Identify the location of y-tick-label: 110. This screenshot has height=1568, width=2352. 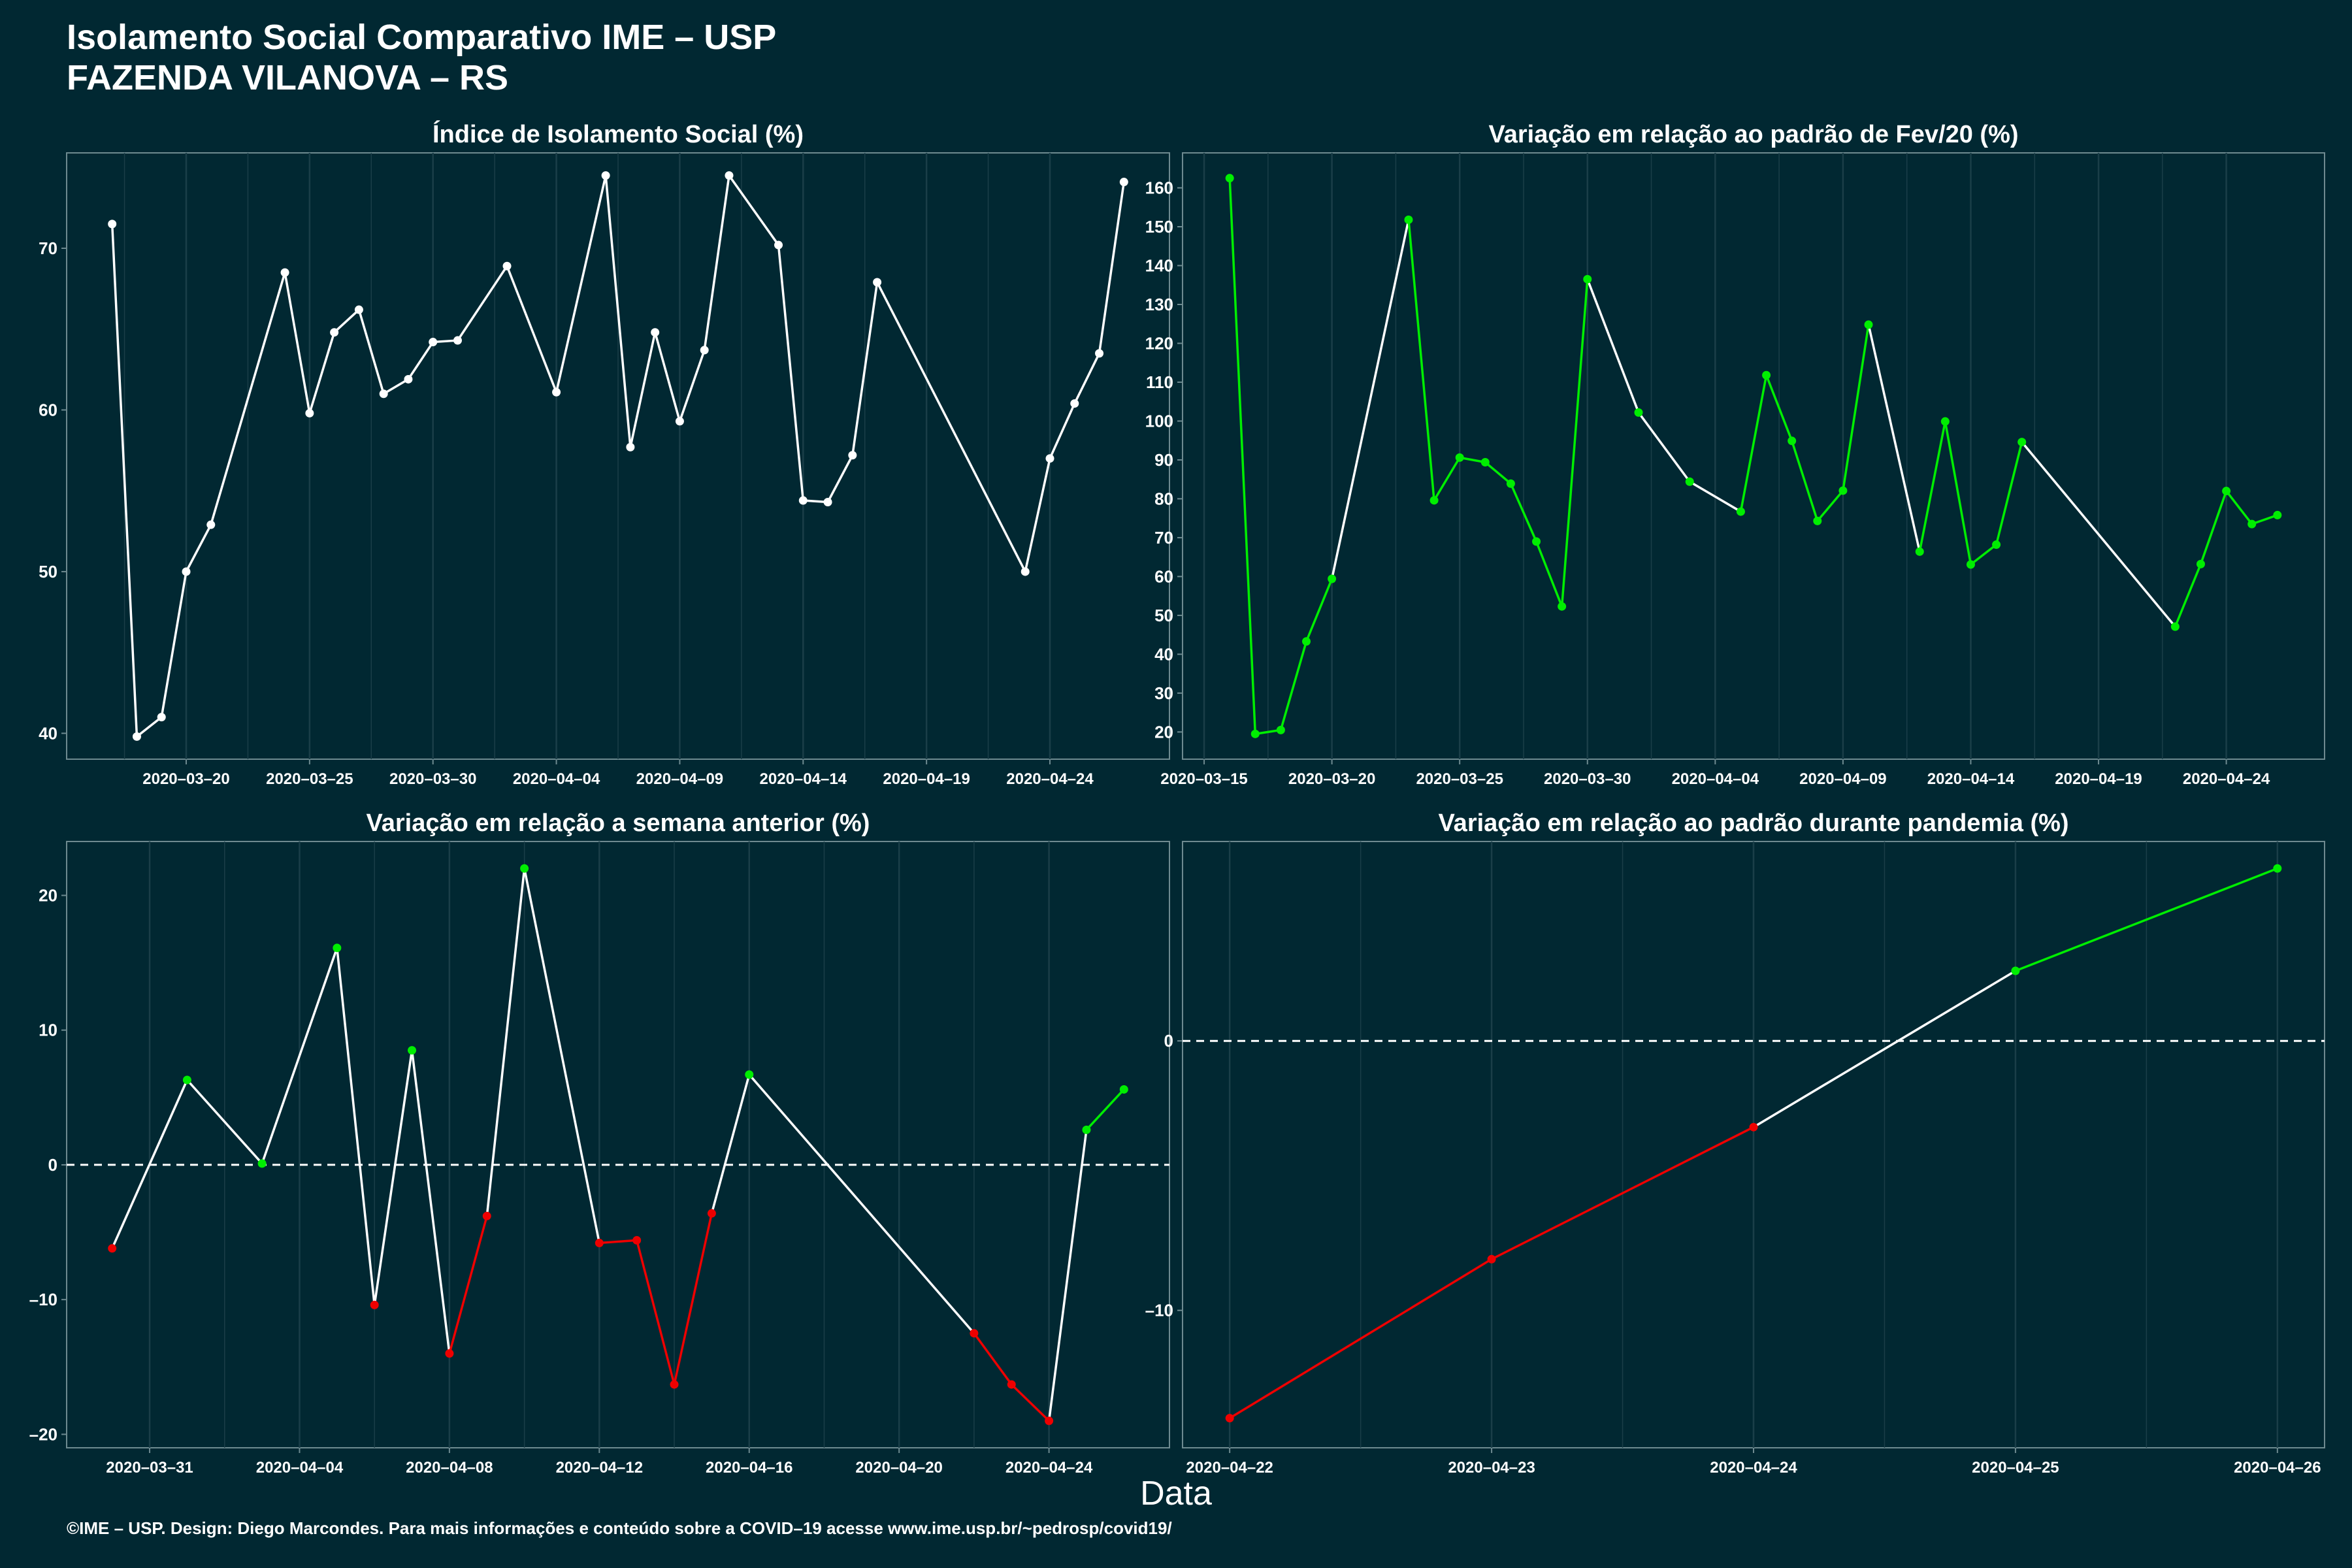
(1159, 382).